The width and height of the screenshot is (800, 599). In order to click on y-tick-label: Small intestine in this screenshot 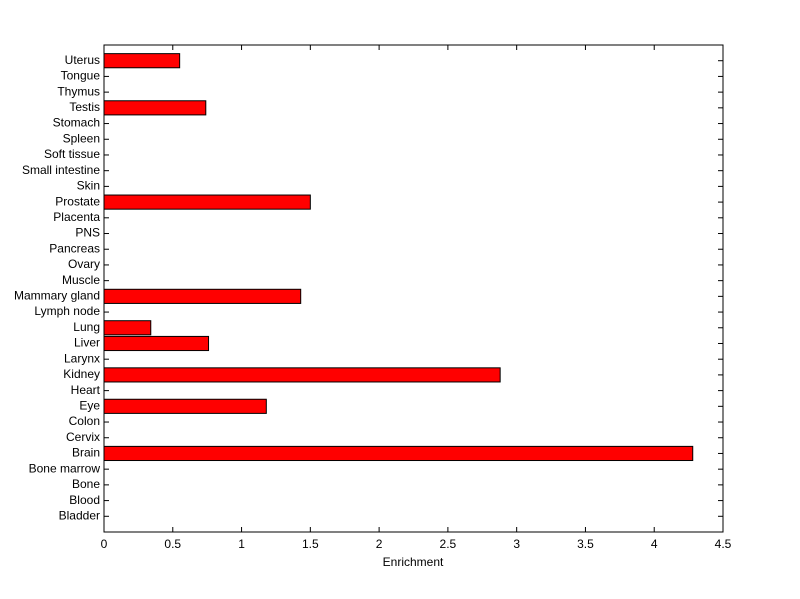, I will do `click(61, 170)`.